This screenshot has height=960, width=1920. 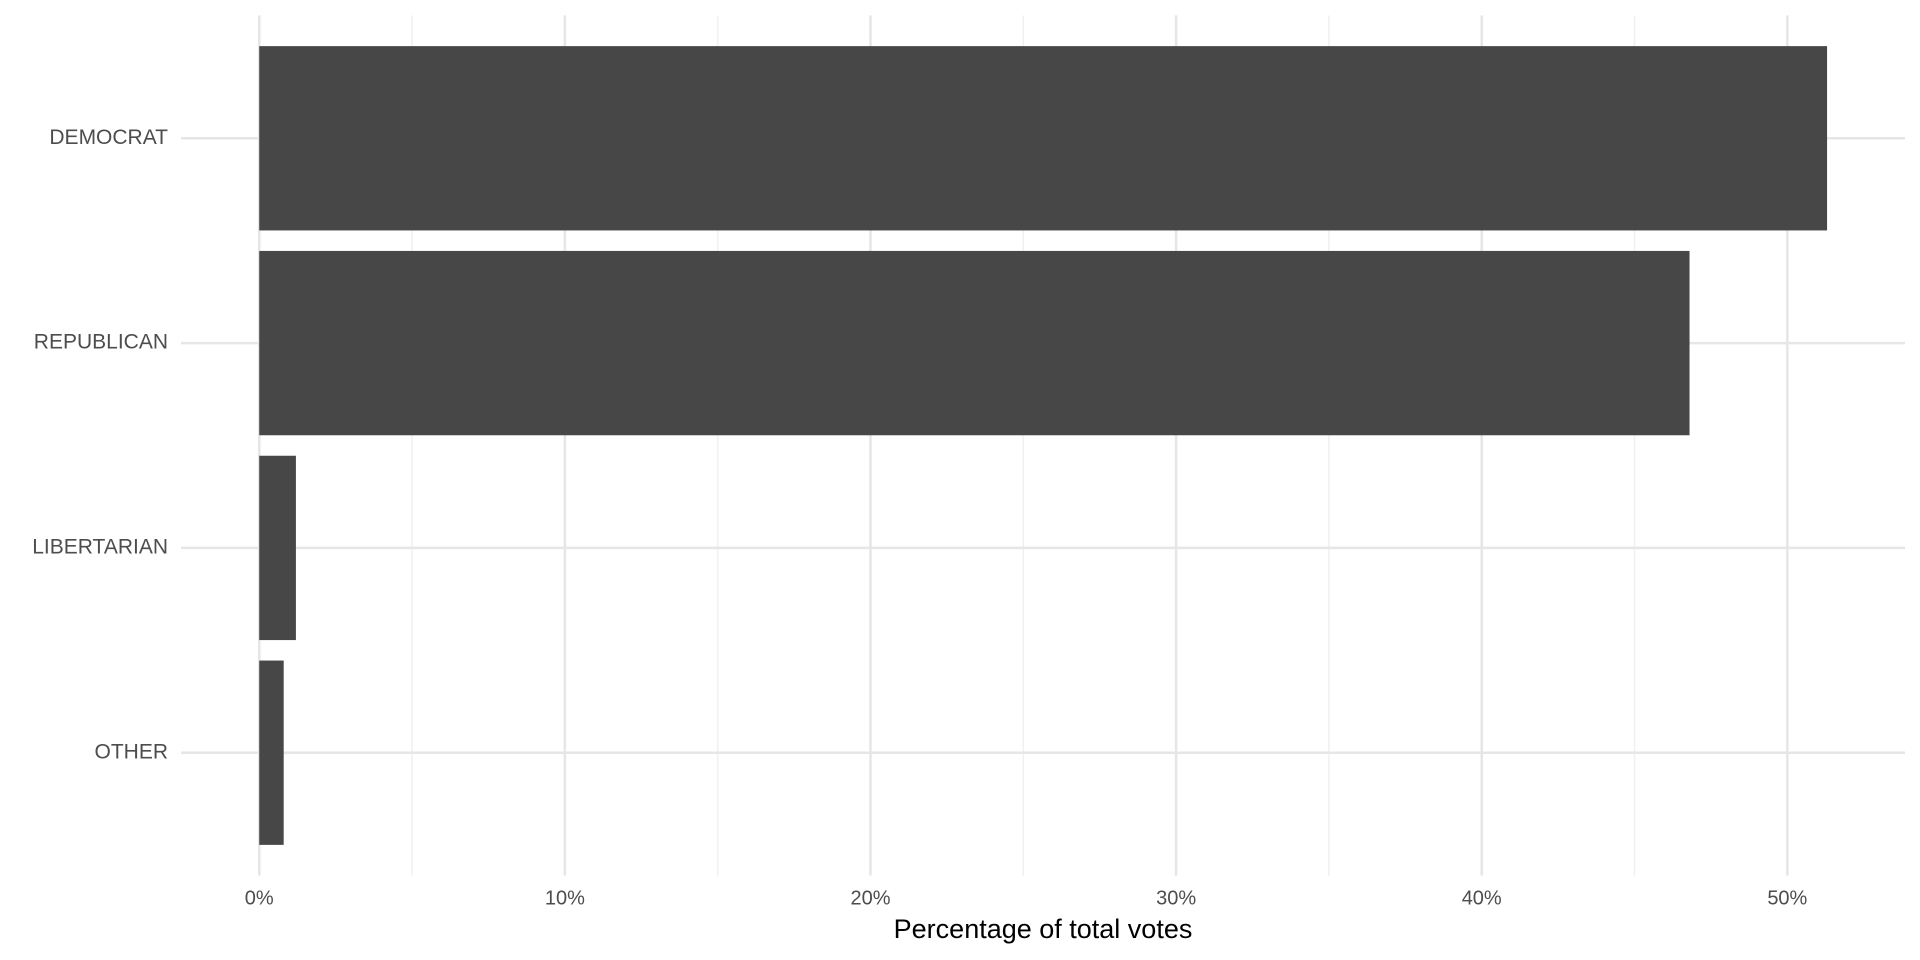 I want to click on x-tick-label: 10%, so click(x=565, y=898).